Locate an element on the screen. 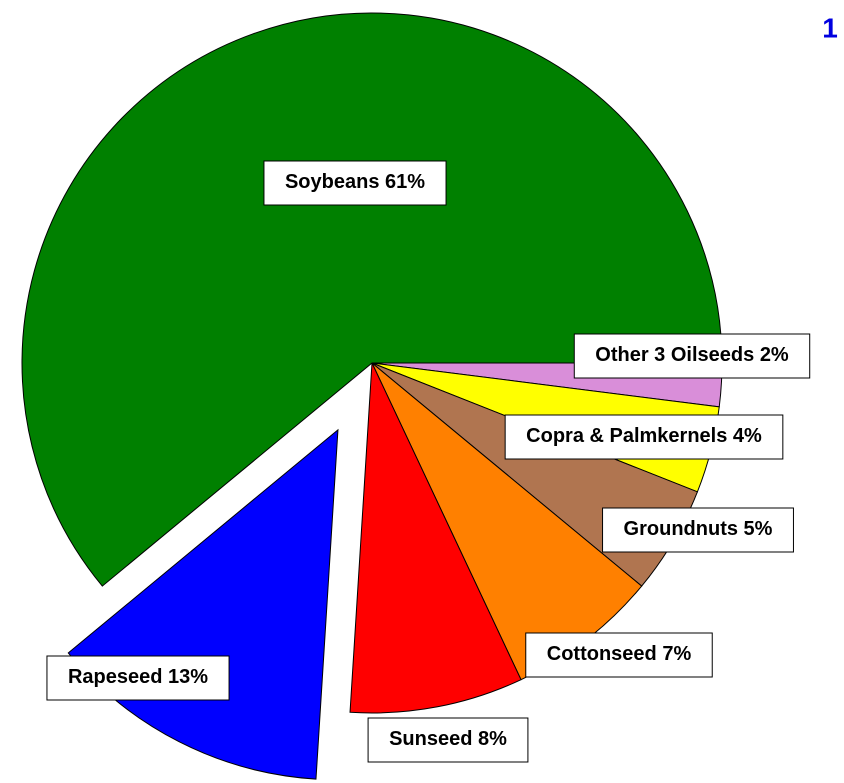  slice-label: Rapeseed 13% is located at coordinates (138, 678).